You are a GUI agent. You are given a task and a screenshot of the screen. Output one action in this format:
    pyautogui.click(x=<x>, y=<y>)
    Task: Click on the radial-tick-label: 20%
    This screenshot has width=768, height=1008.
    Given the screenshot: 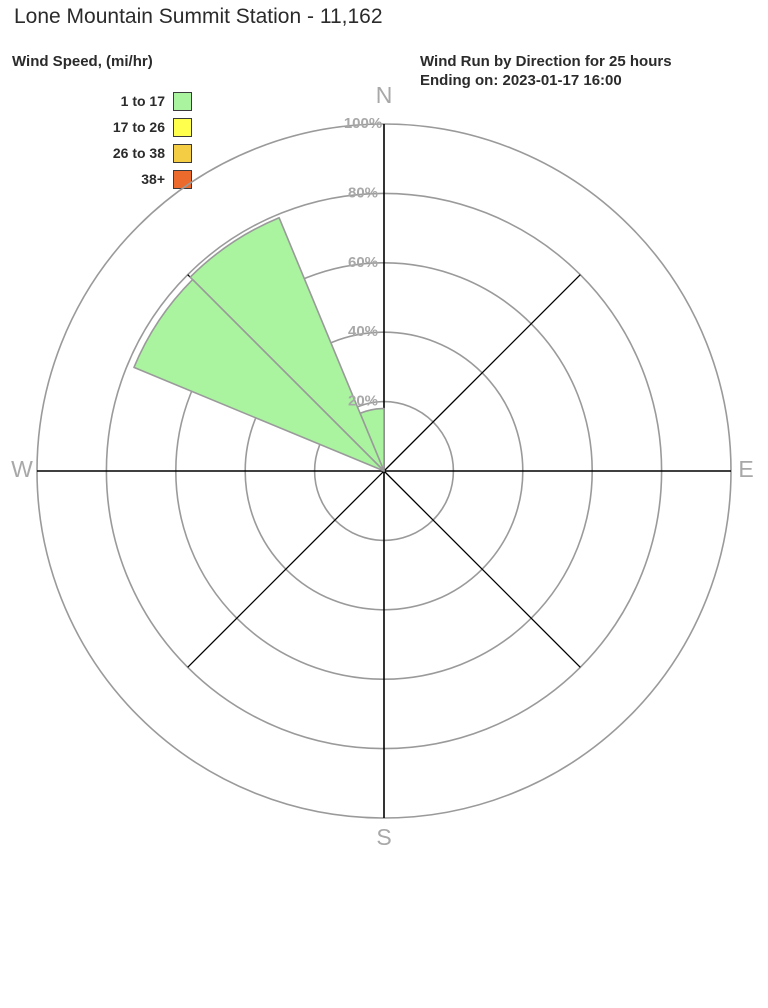 What is the action you would take?
    pyautogui.click(x=363, y=401)
    